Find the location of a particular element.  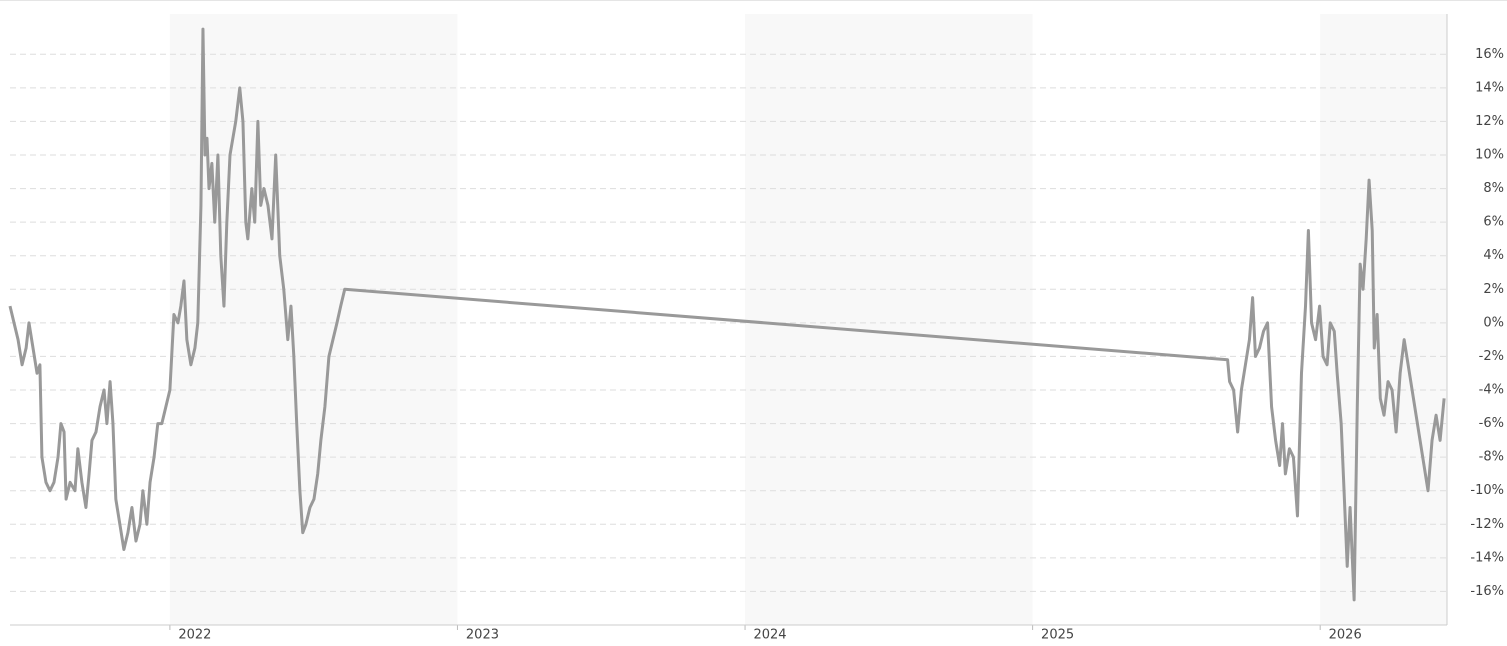

y-tick-label: 10% is located at coordinates (1489, 155).